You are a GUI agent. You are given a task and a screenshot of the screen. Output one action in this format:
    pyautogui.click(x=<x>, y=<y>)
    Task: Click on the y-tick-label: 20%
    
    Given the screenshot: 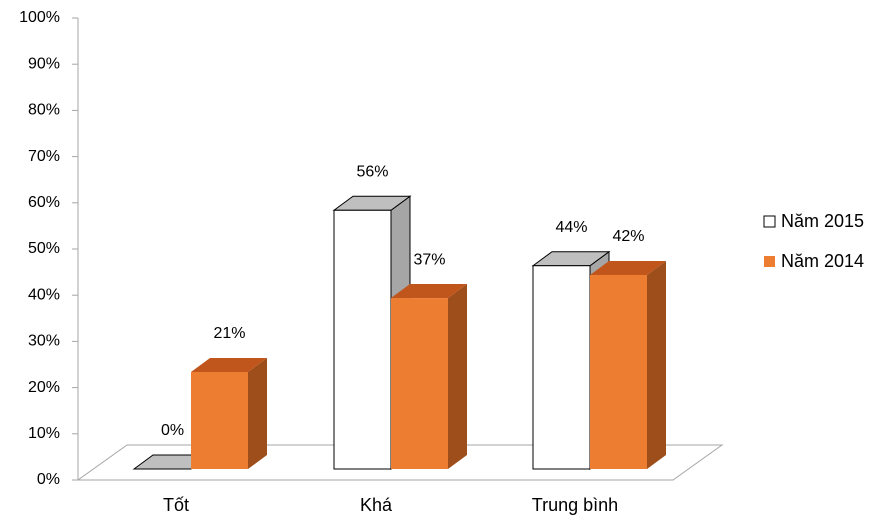 What is the action you would take?
    pyautogui.click(x=44, y=387)
    